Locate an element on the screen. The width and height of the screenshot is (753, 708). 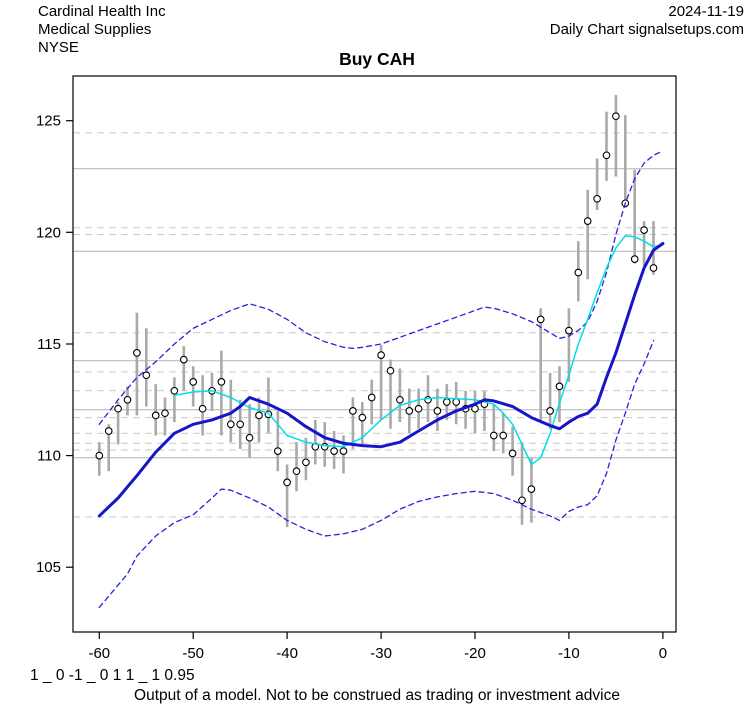
y-tick-label: 115 is located at coordinates (49, 344).